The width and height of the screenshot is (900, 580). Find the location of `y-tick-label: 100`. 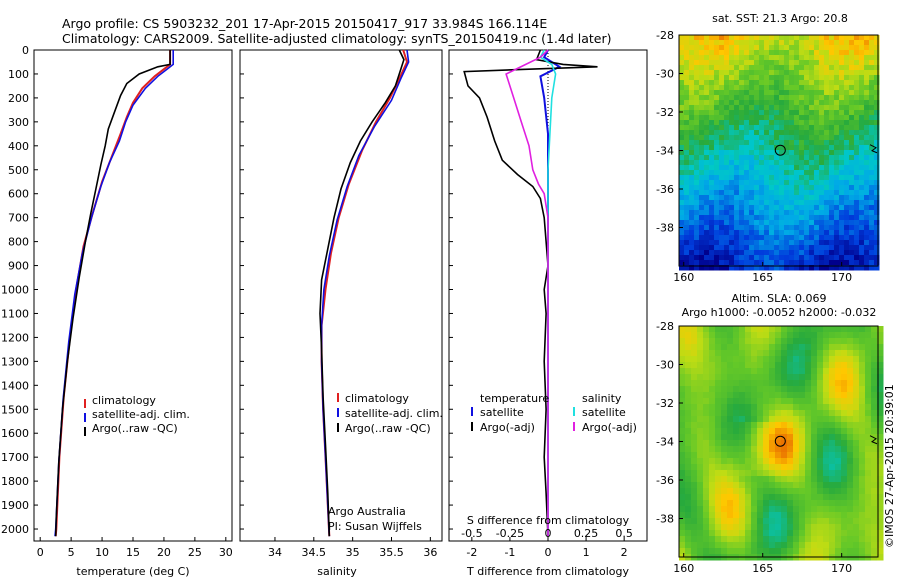

y-tick-label: 100 is located at coordinates (18, 74).